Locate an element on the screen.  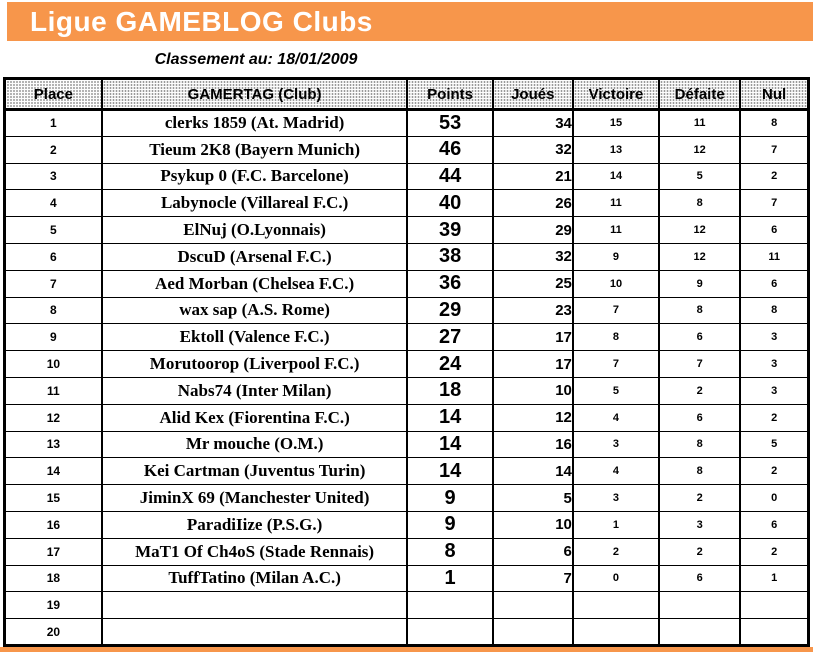
cell-joues: 6 is located at coordinates (532, 551).